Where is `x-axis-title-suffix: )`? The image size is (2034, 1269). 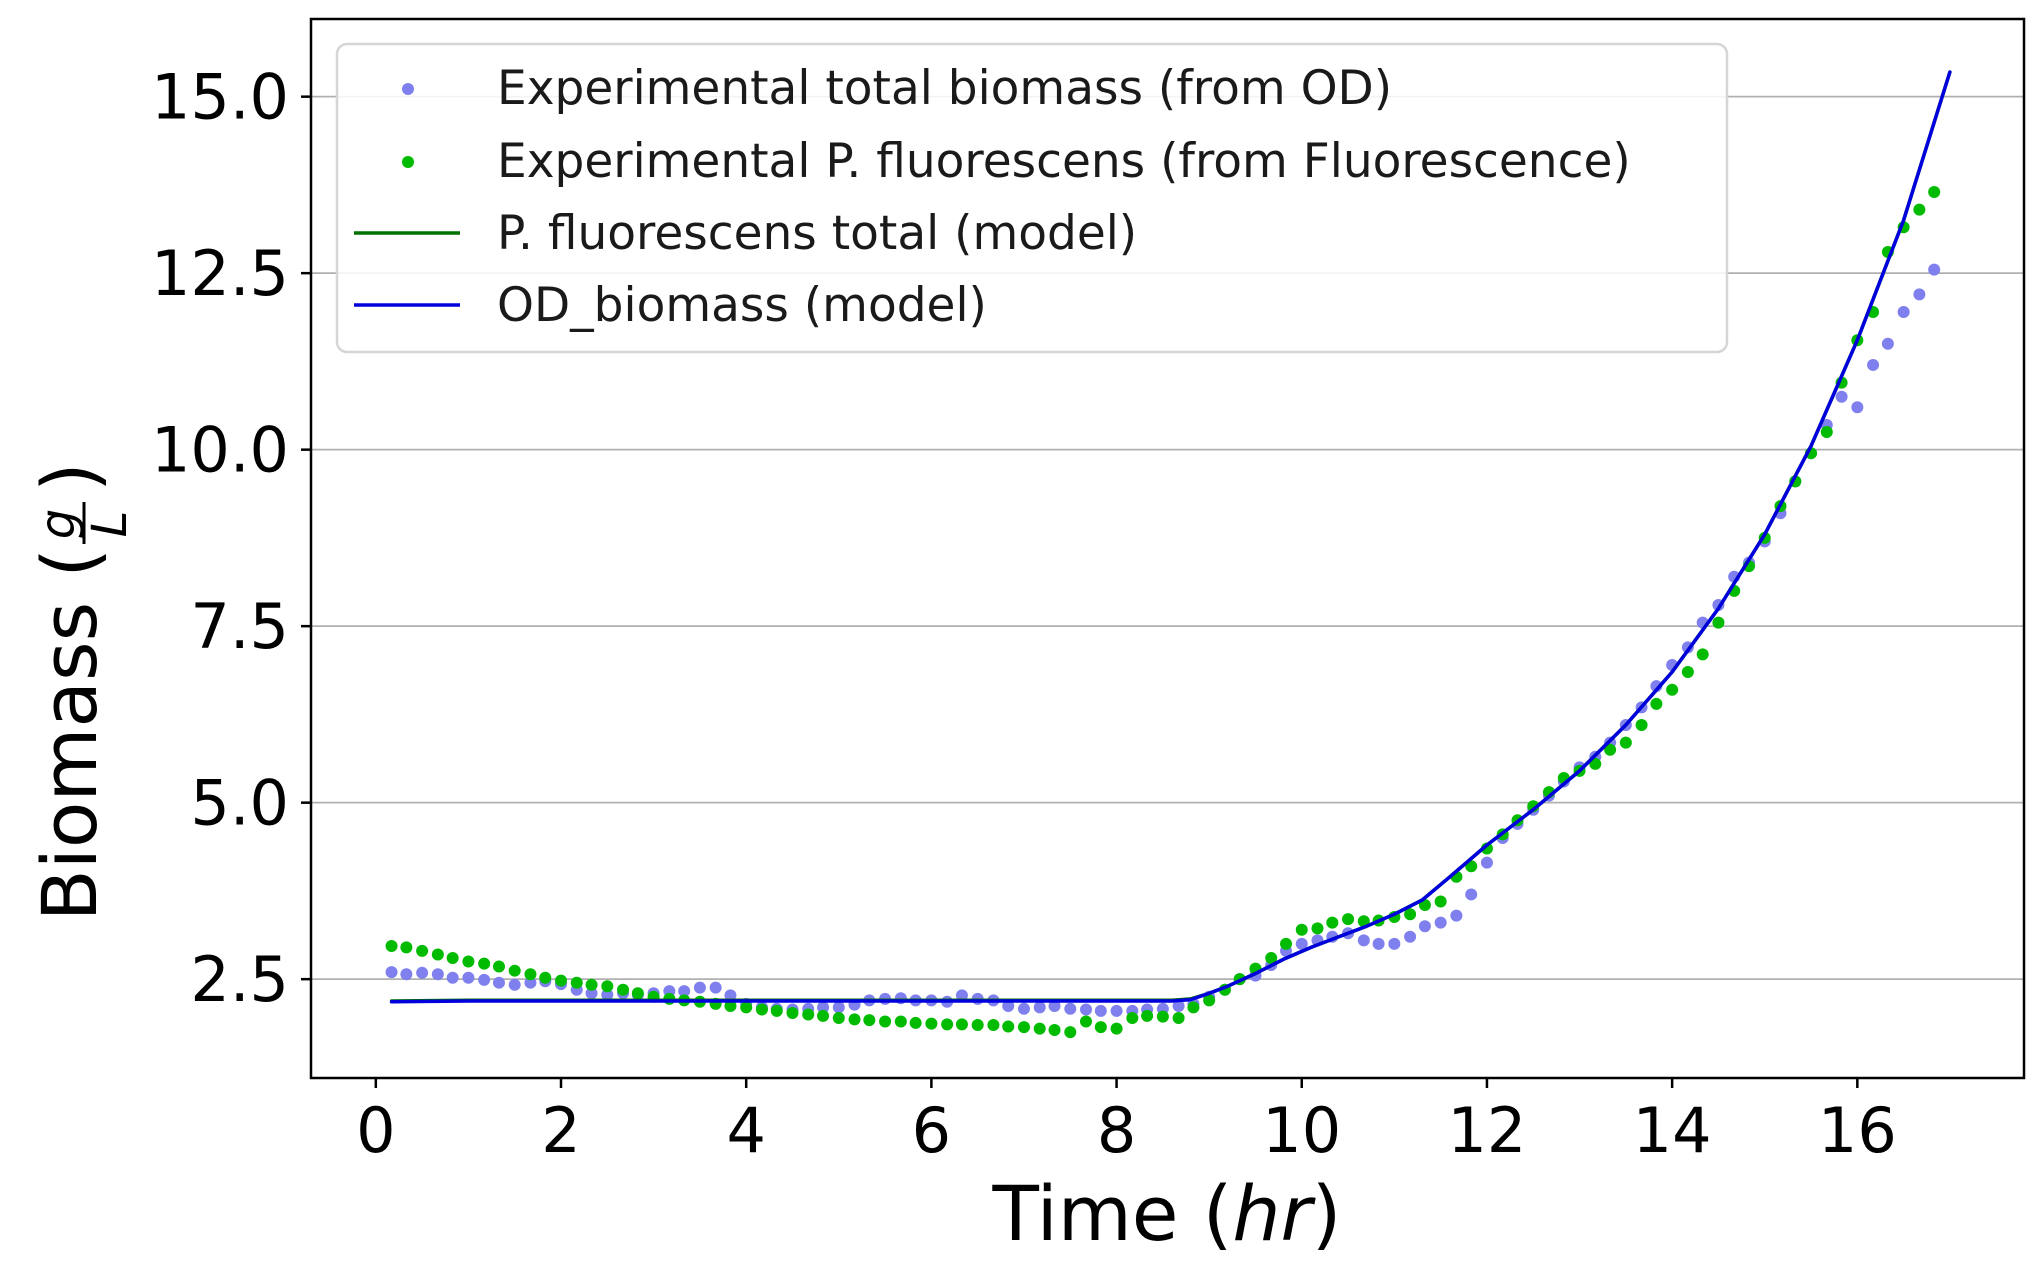
x-axis-title-suffix: ) is located at coordinates (1327, 1213).